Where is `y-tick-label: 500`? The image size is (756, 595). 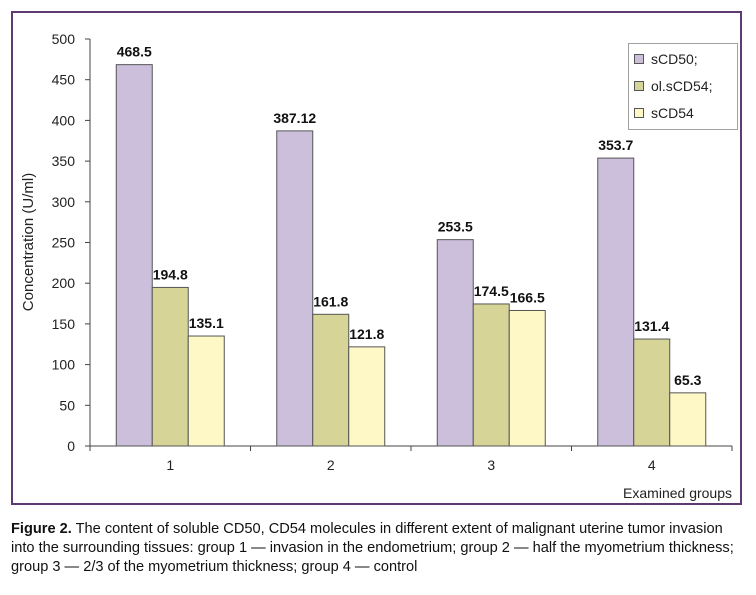
y-tick-label: 500 is located at coordinates (64, 39).